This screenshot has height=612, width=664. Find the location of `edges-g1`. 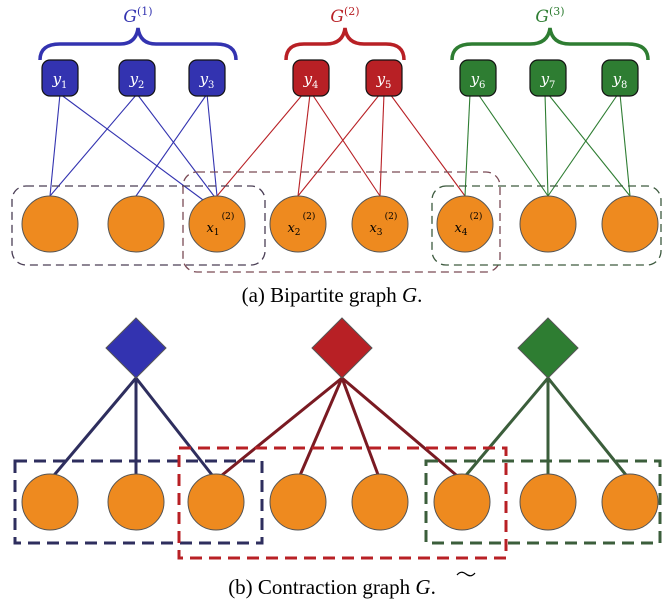

edges-g1 is located at coordinates (136, 154).